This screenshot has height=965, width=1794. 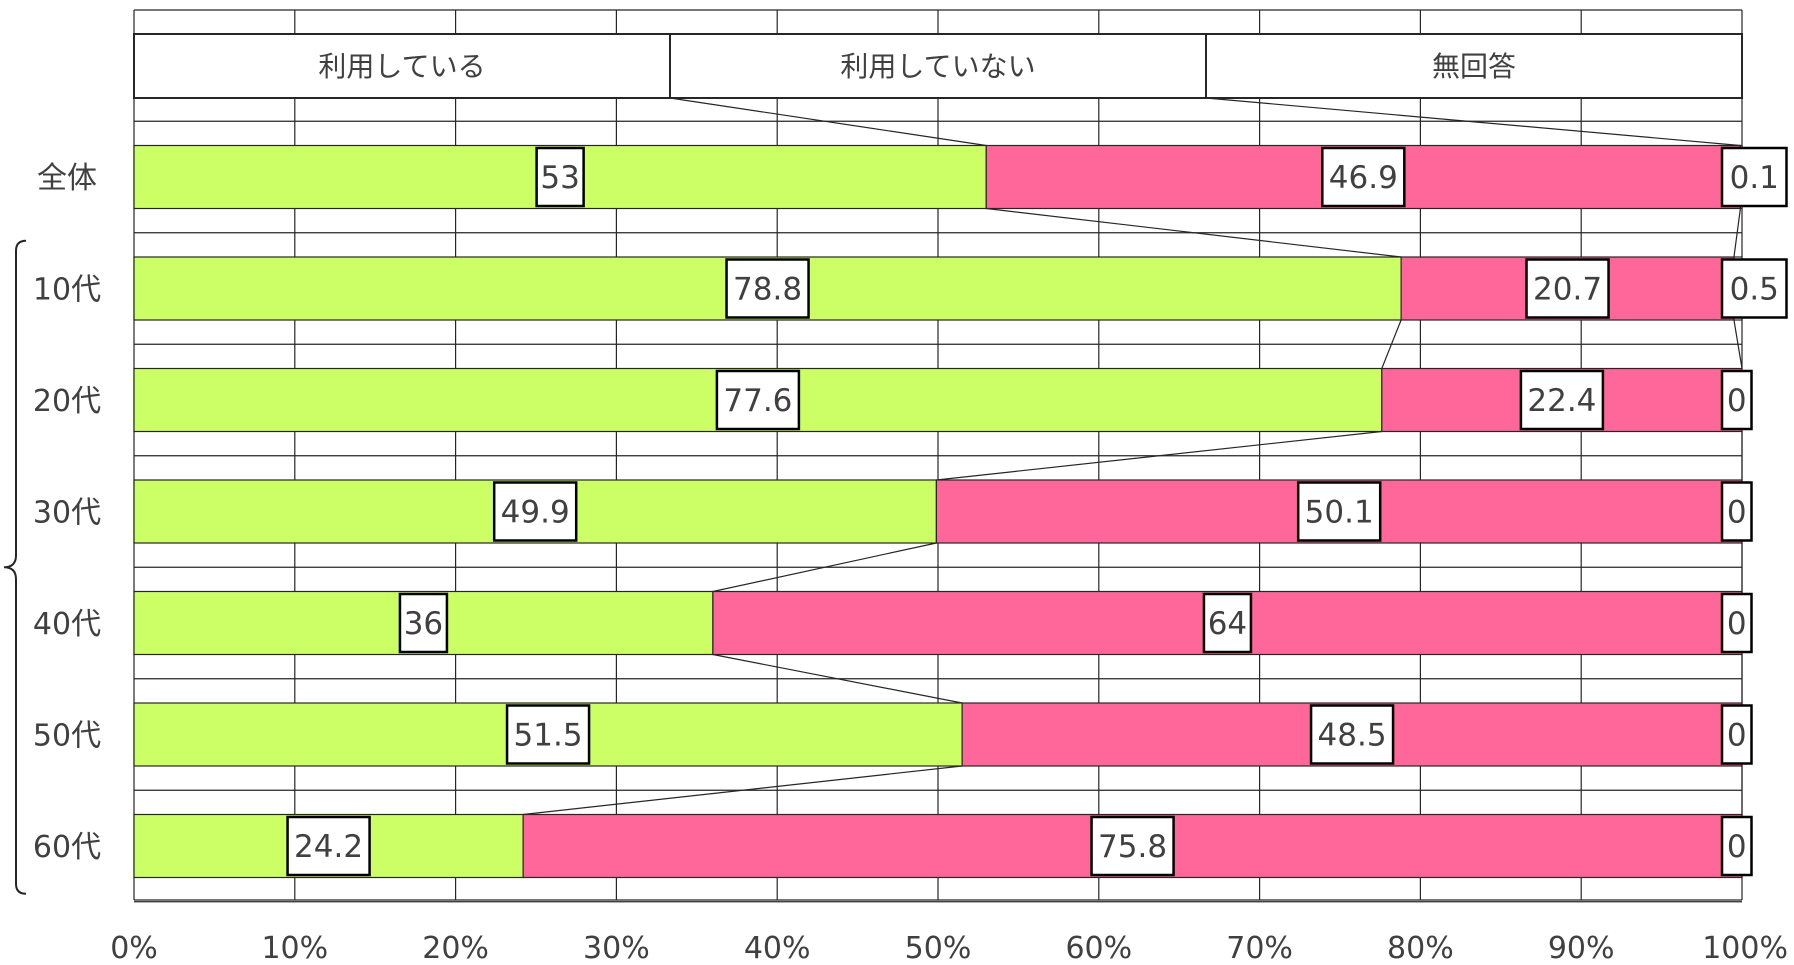 What do you see at coordinates (67, 736) in the screenshot?
I see `category-label: 50代` at bounding box center [67, 736].